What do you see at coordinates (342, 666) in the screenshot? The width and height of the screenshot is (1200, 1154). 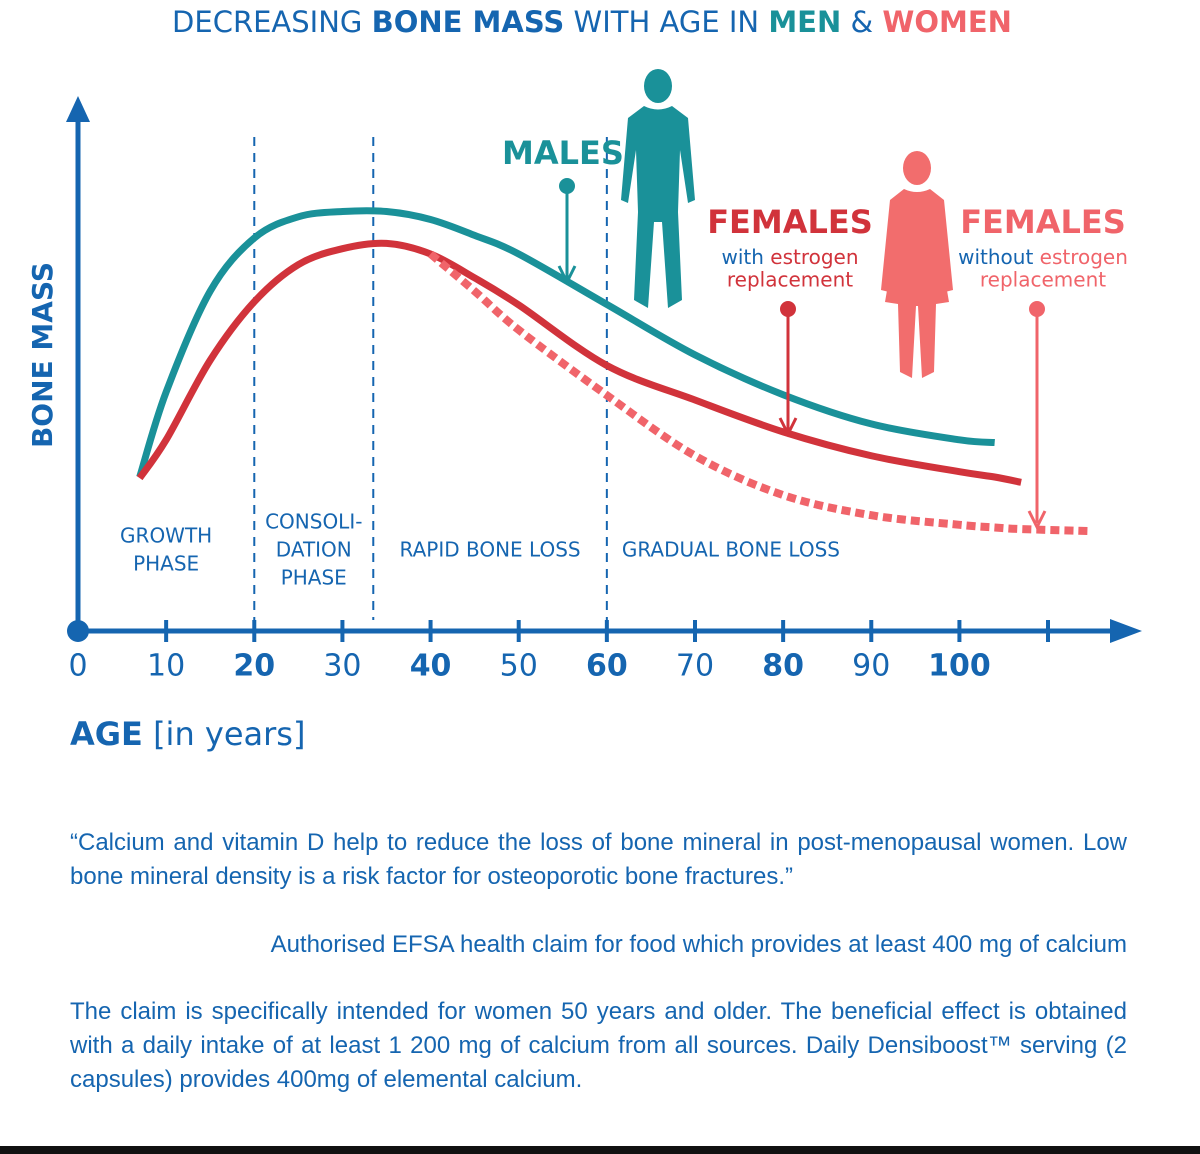 I see `x-tick-label: 30` at bounding box center [342, 666].